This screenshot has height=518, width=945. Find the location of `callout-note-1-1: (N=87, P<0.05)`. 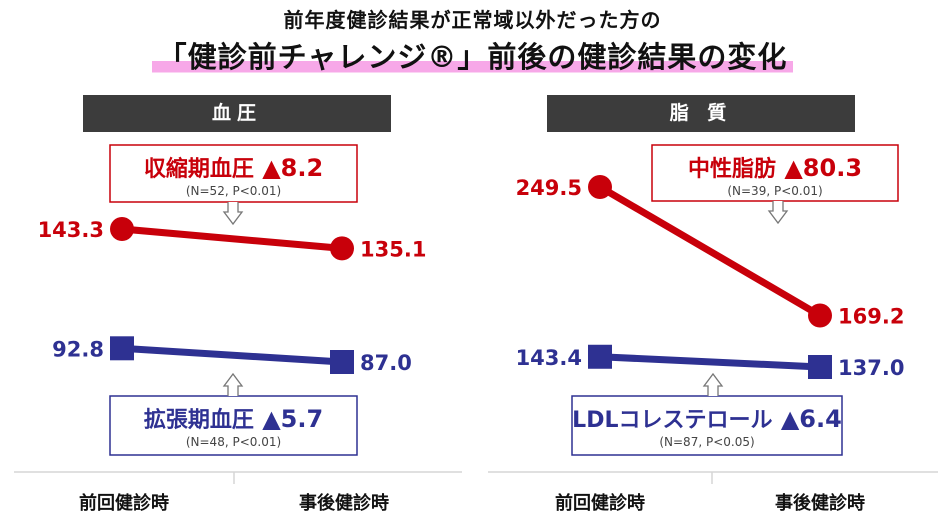

callout-note-1-1: (N=87, P<0.05) is located at coordinates (706, 442).